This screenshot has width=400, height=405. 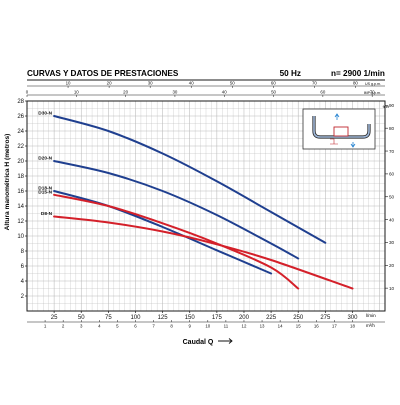 What do you see at coordinates (20, 192) in the screenshot?
I see `y-tick-label: 16` at bounding box center [20, 192].